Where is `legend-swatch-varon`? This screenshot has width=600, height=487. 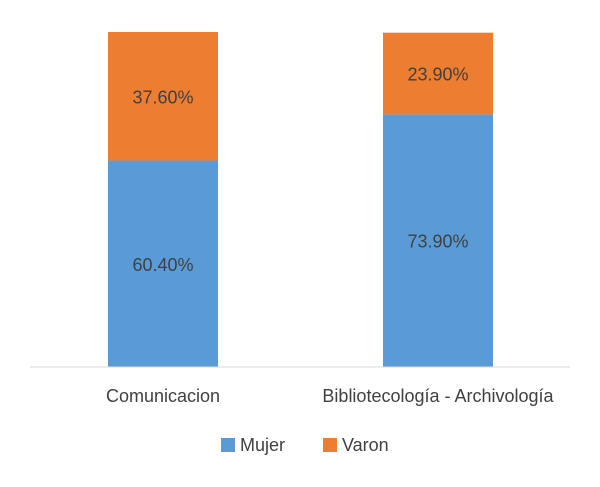
legend-swatch-varon is located at coordinates (330, 445).